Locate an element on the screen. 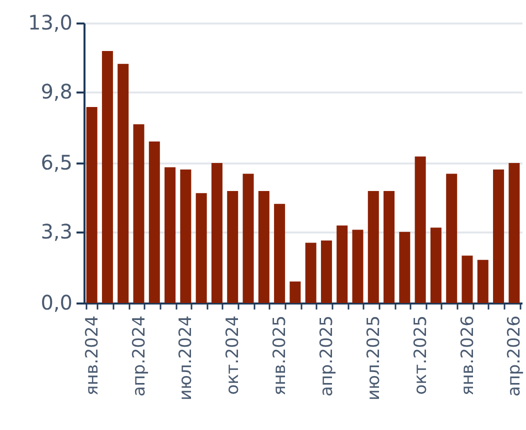  x-tick-label: янв.2026 is located at coordinates (468, 356).